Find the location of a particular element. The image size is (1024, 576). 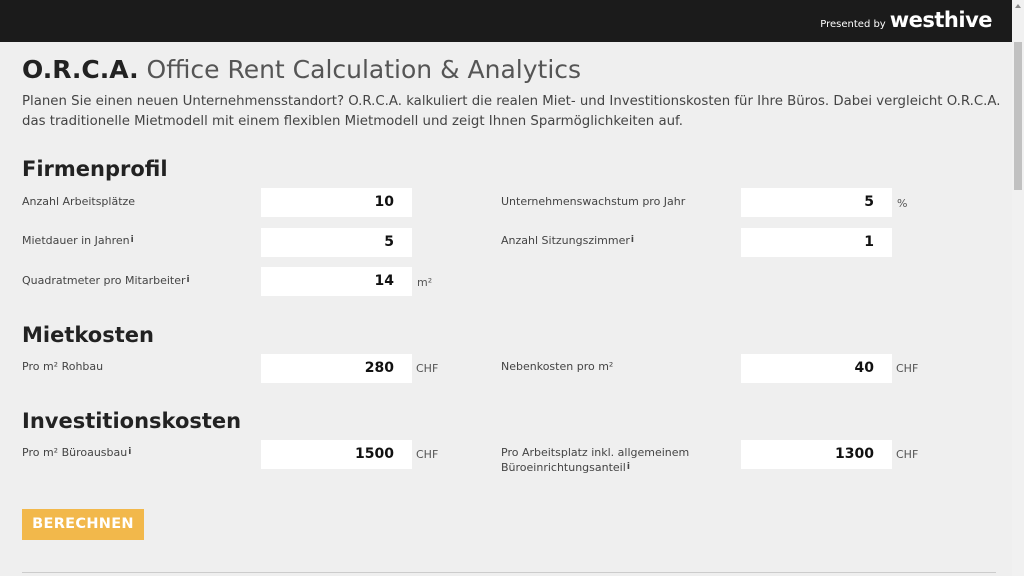

input-nebenkosten: 40 is located at coordinates (816, 368).